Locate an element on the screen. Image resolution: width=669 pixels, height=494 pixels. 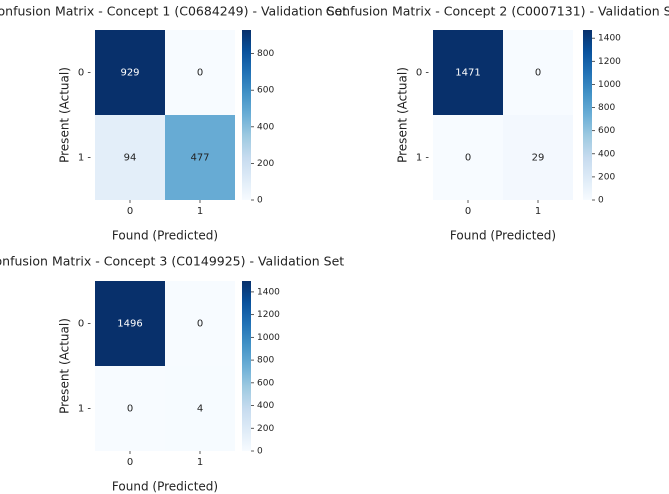
cell-value-label: 29 is located at coordinates (538, 158).